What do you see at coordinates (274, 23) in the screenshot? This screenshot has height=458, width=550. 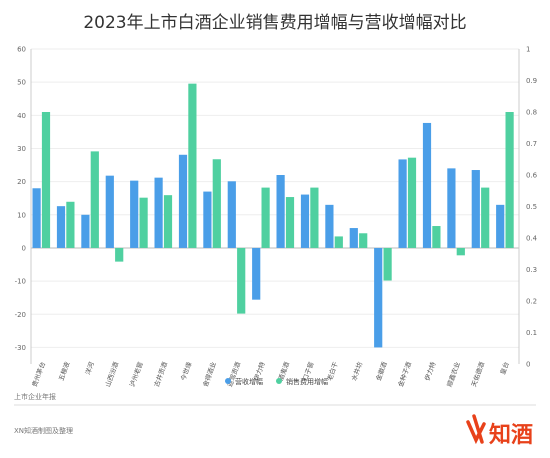 I see `chart-title: 2023年上市白酒企业销售费用增幅与营收增幅对比` at bounding box center [274, 23].